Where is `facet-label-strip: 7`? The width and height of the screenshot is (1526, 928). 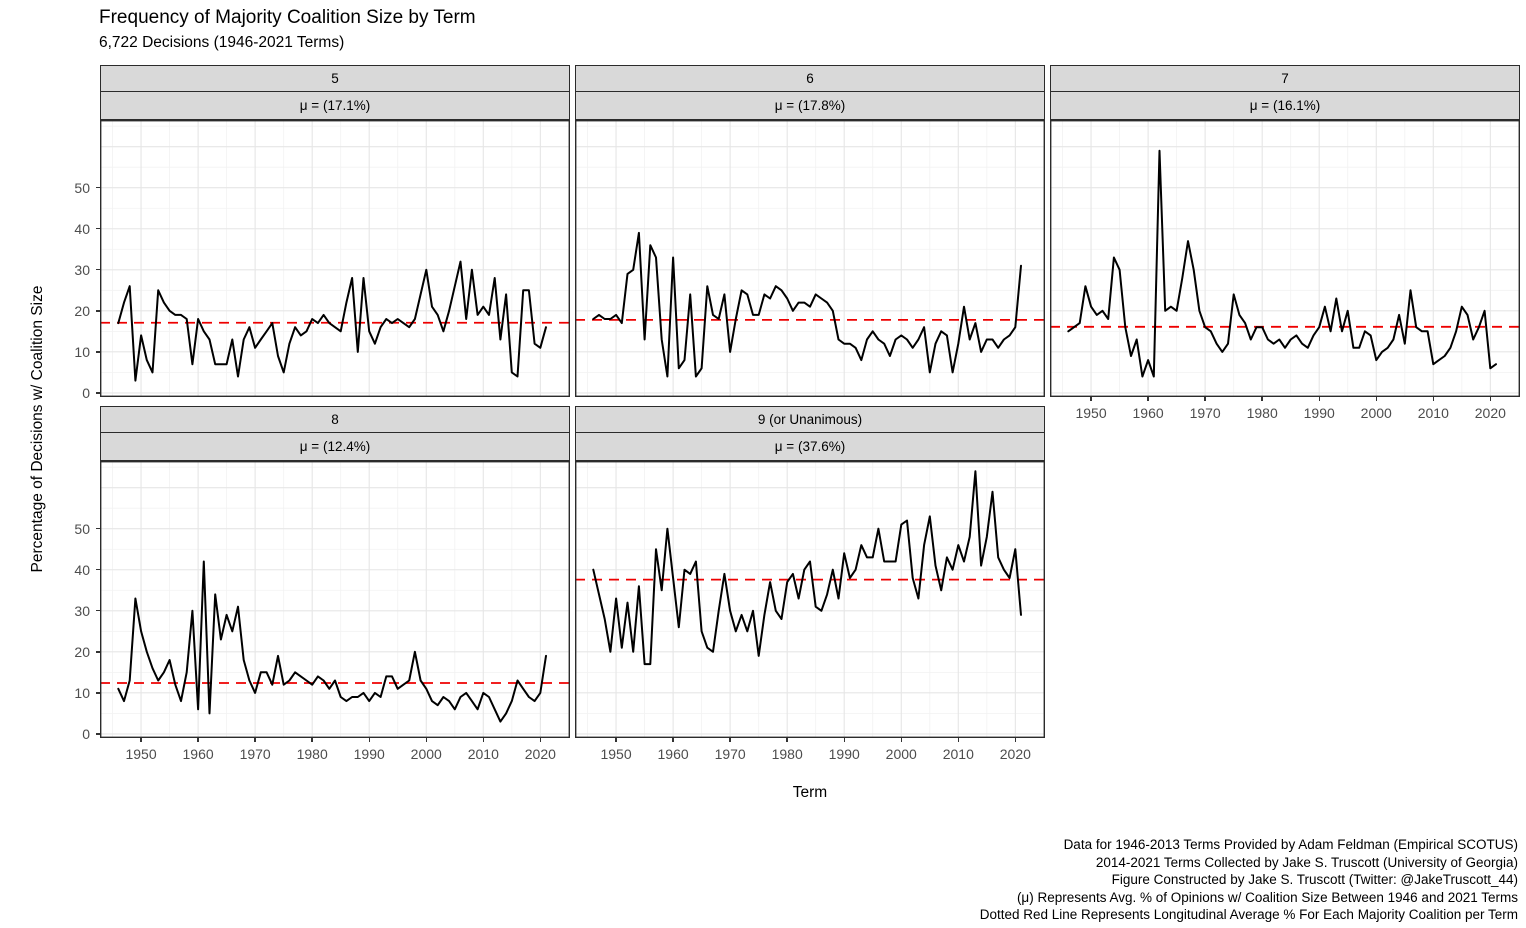
facet-label-strip: 7 is located at coordinates (1285, 78).